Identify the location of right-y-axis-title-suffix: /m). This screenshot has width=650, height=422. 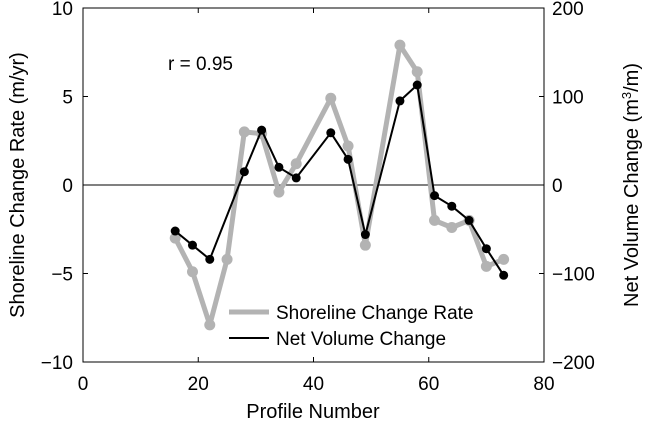
(632, 77).